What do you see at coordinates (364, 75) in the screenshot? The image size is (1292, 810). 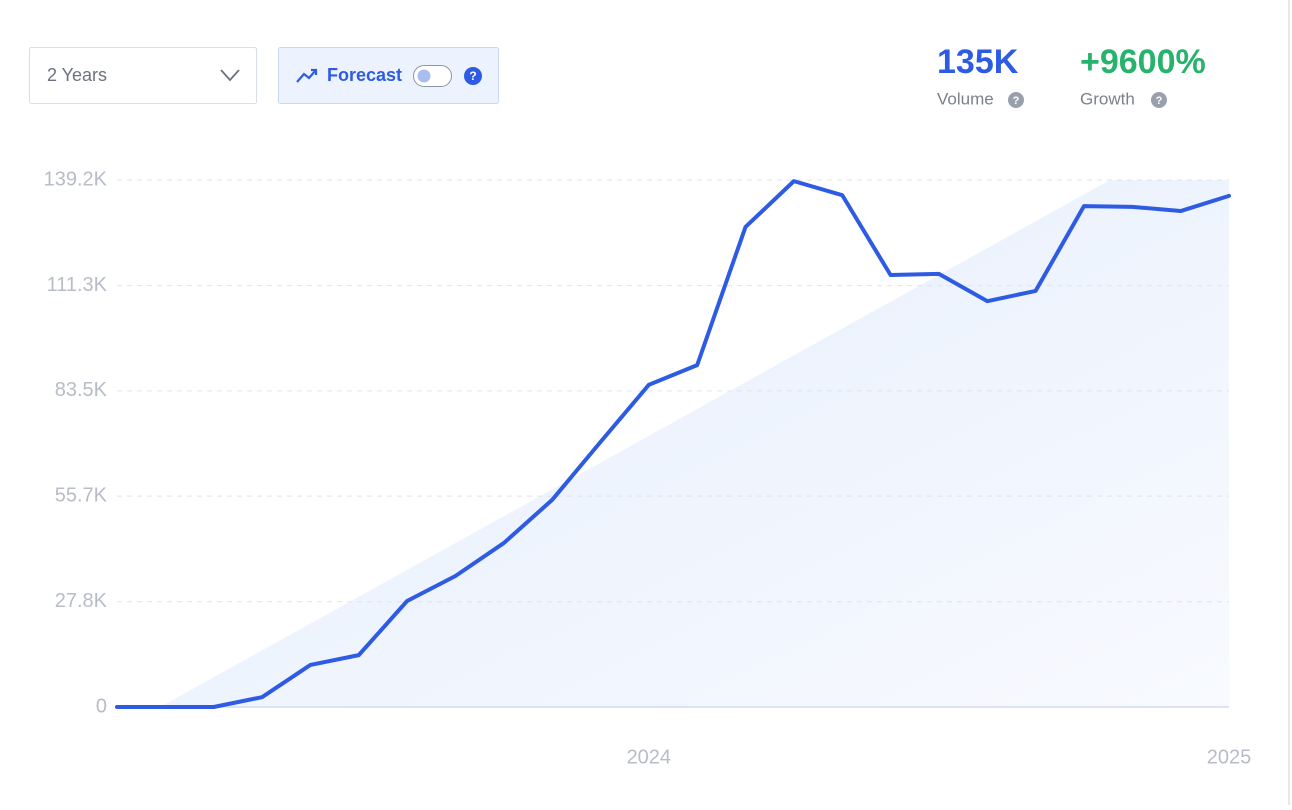 I see `forecast-label: Forecast` at bounding box center [364, 75].